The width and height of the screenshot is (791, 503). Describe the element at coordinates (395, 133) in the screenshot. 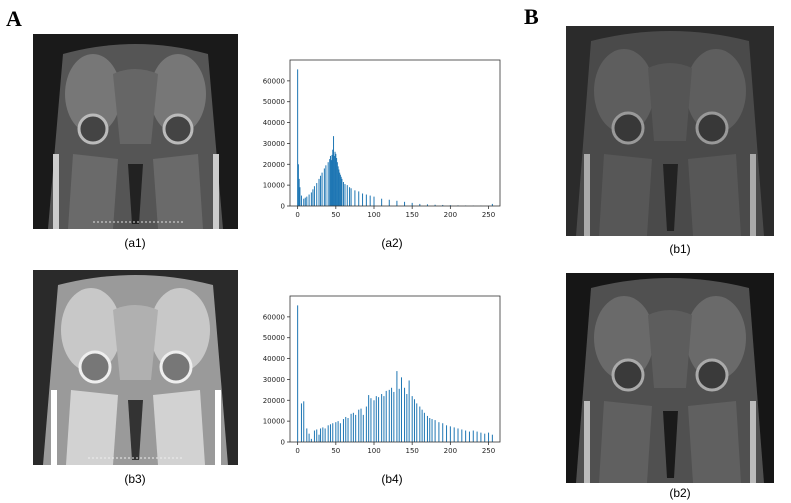

I see `plot-frame` at that location.